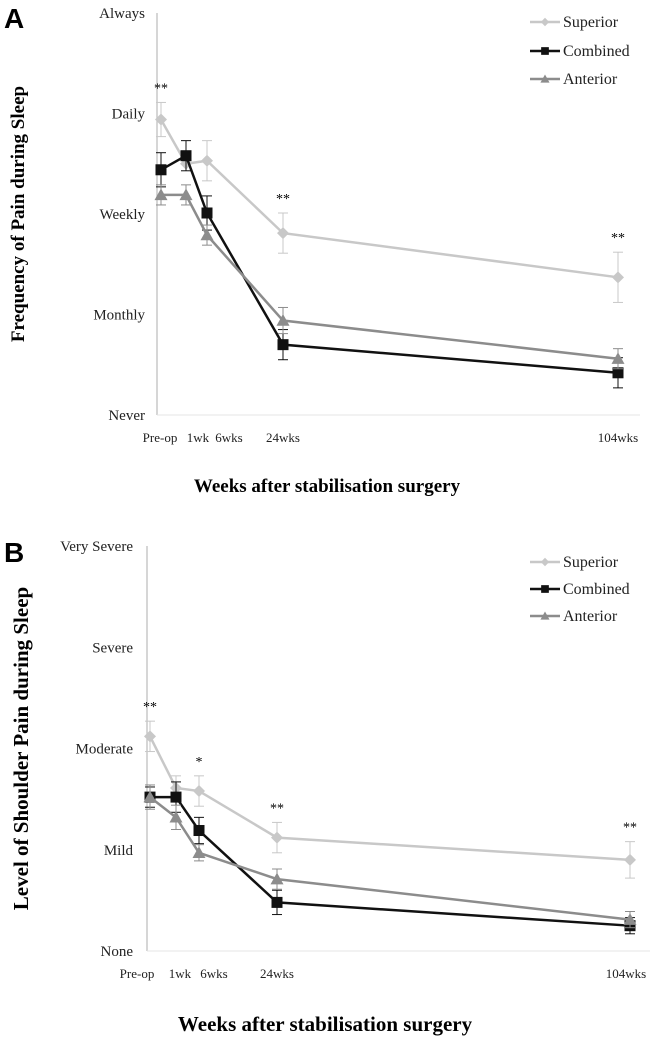  What do you see at coordinates (14, 552) in the screenshot?
I see `panel-label: B` at bounding box center [14, 552].